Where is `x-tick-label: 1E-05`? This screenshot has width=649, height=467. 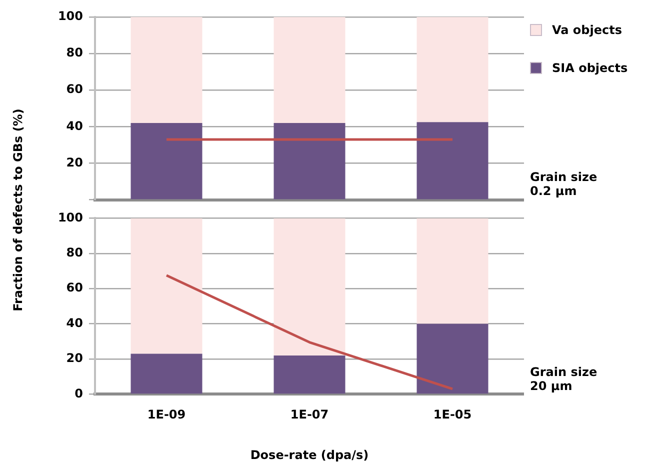
x-tick-label: 1E-05 is located at coordinates (452, 415).